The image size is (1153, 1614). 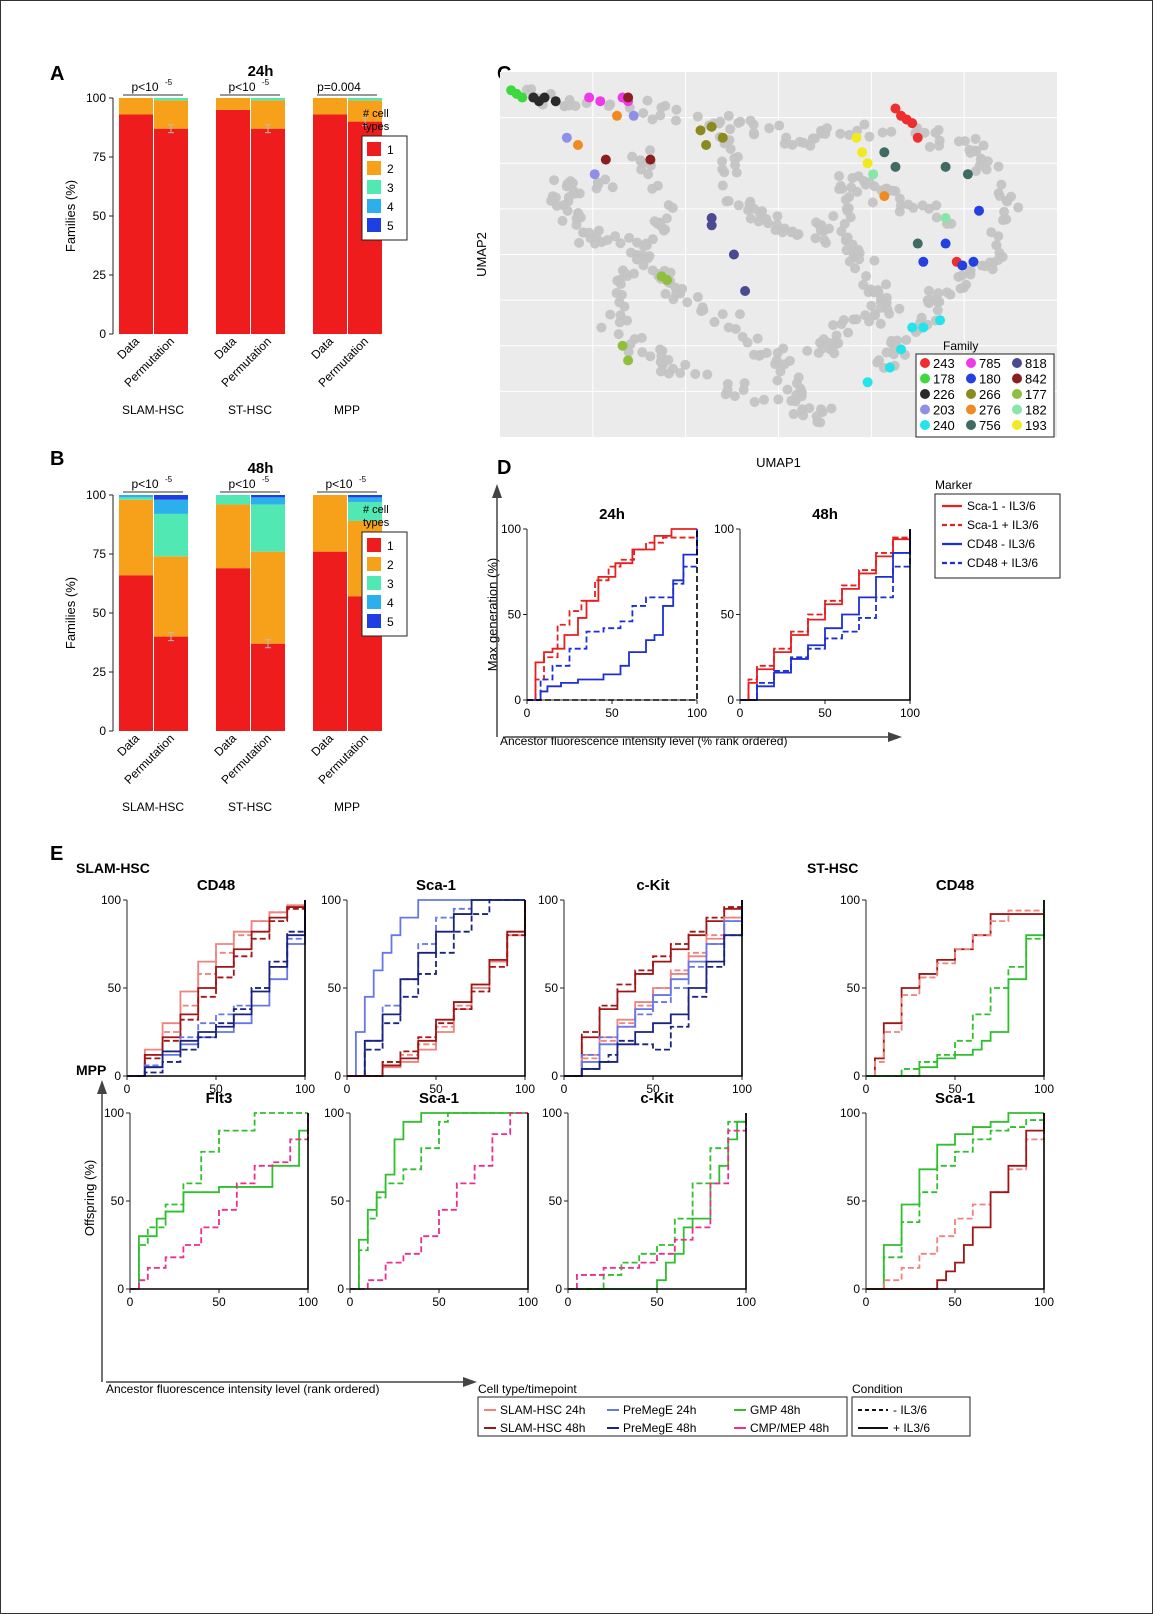 I want to click on legend-label: 756, so click(x=990, y=425).